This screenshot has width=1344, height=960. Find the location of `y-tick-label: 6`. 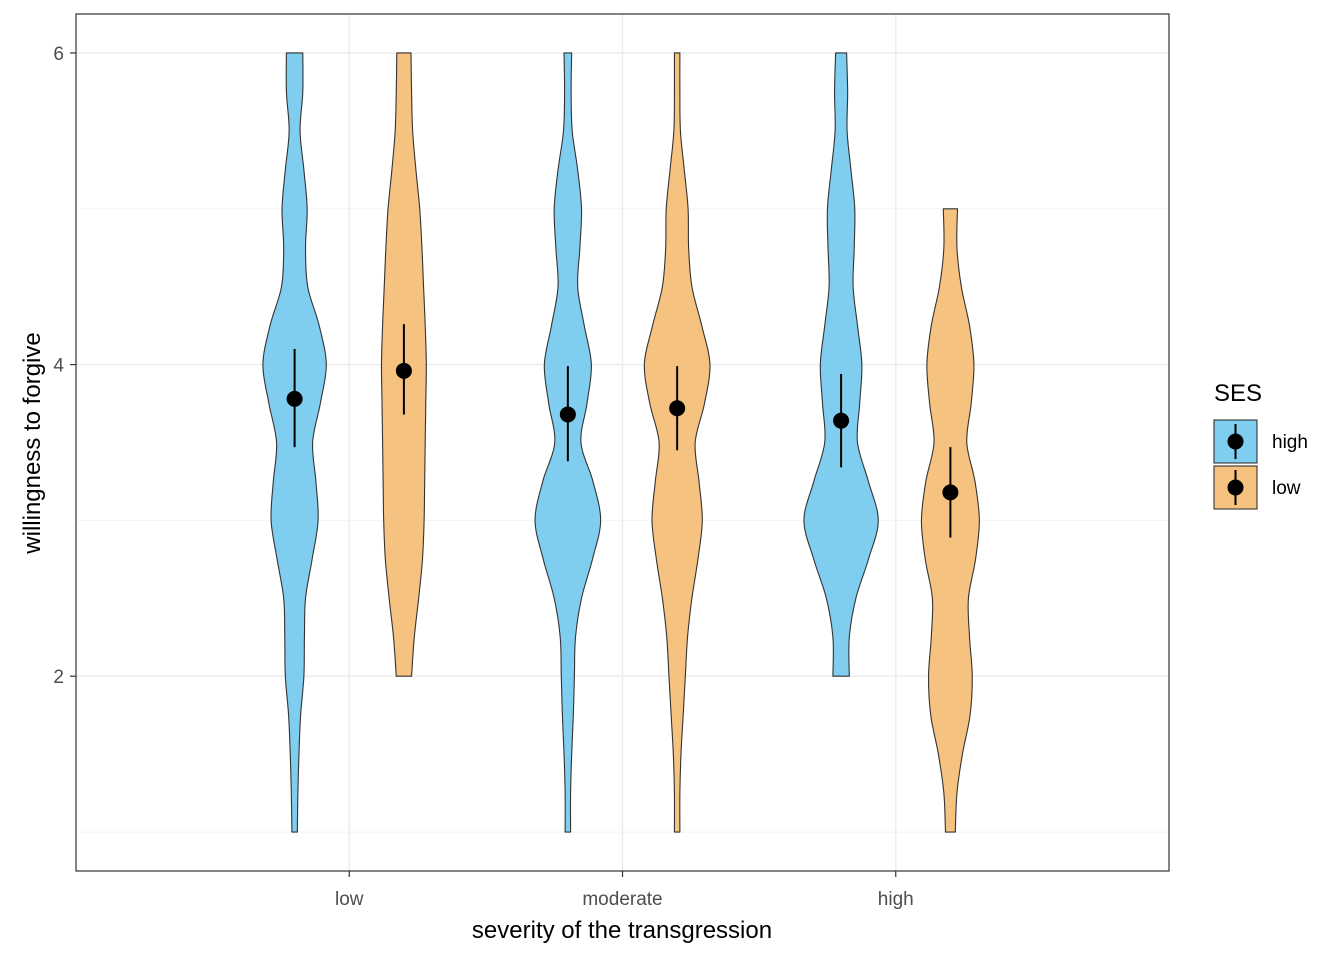

y-tick-label: 6 is located at coordinates (58, 54).